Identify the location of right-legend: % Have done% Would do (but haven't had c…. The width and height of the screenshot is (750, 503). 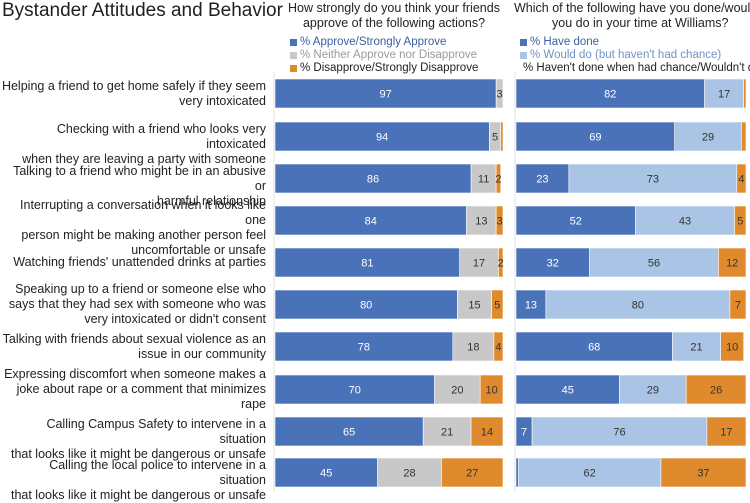
(635, 55).